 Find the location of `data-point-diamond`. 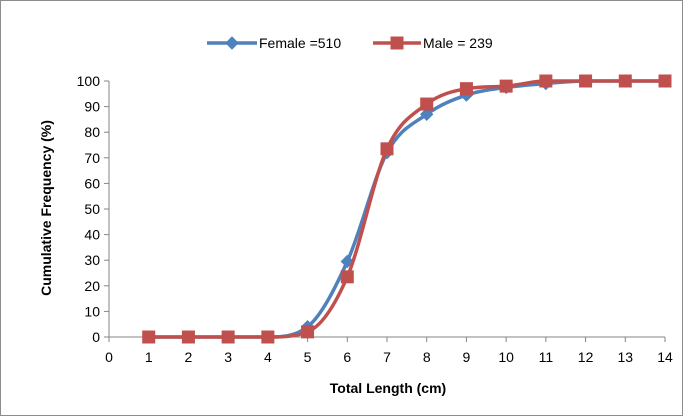

data-point-diamond is located at coordinates (427, 114).